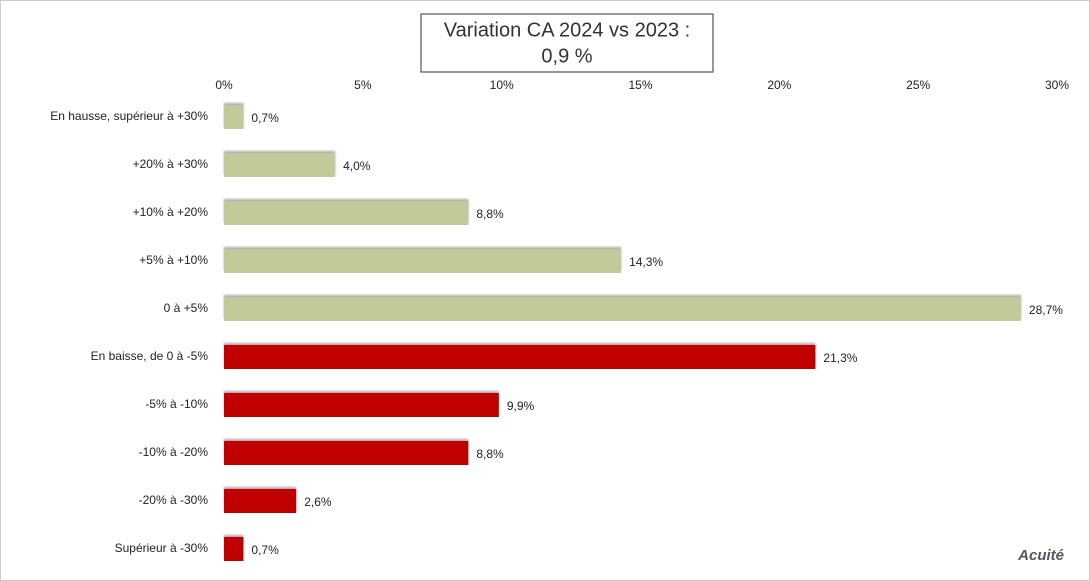  Describe the element at coordinates (173, 260) in the screenshot. I see `y-tick-label: +5% à +10%` at that location.